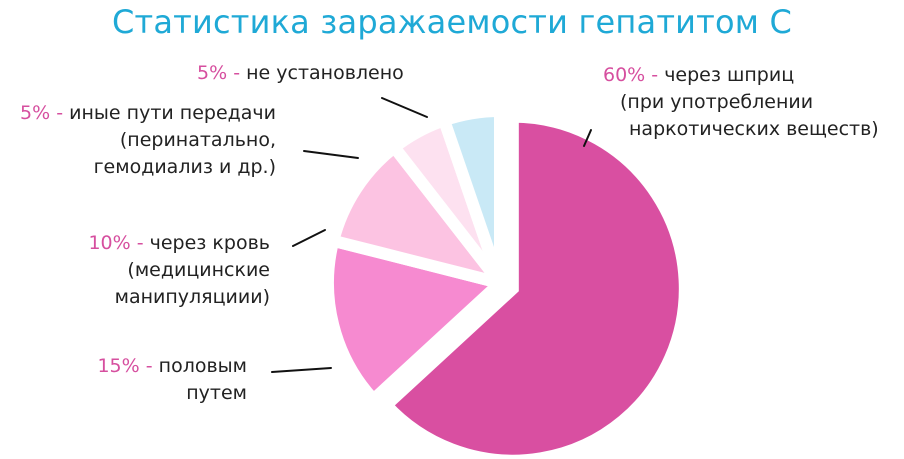 The height and width of the screenshot is (459, 904). What do you see at coordinates (148, 113) in the screenshot?
I see `slice-label-other-routes-line-1: 5% - иные пути передачи` at bounding box center [148, 113].